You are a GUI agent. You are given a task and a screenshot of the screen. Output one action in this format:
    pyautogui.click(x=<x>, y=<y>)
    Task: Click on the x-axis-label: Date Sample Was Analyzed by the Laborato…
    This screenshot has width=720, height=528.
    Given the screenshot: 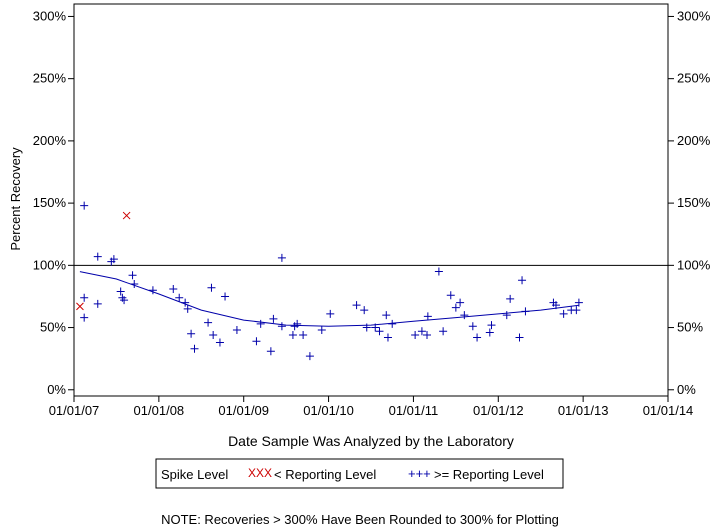 What is the action you would take?
    pyautogui.click(x=371, y=441)
    